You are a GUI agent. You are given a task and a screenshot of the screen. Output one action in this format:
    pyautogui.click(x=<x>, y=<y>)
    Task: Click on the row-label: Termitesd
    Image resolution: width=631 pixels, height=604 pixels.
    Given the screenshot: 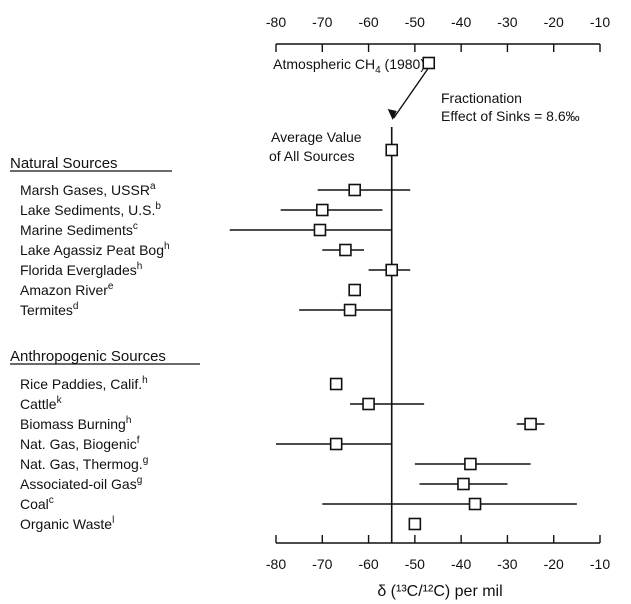 What is the action you would take?
    pyautogui.click(x=49, y=309)
    